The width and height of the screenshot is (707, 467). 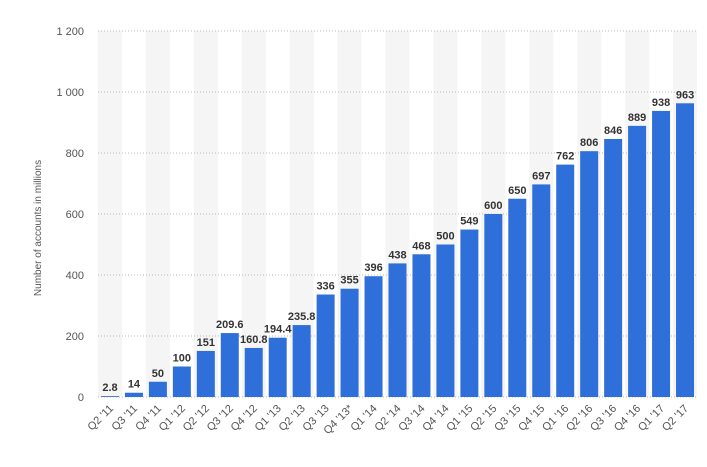 What do you see at coordinates (373, 268) in the screenshot?
I see `data-label: 396` at bounding box center [373, 268].